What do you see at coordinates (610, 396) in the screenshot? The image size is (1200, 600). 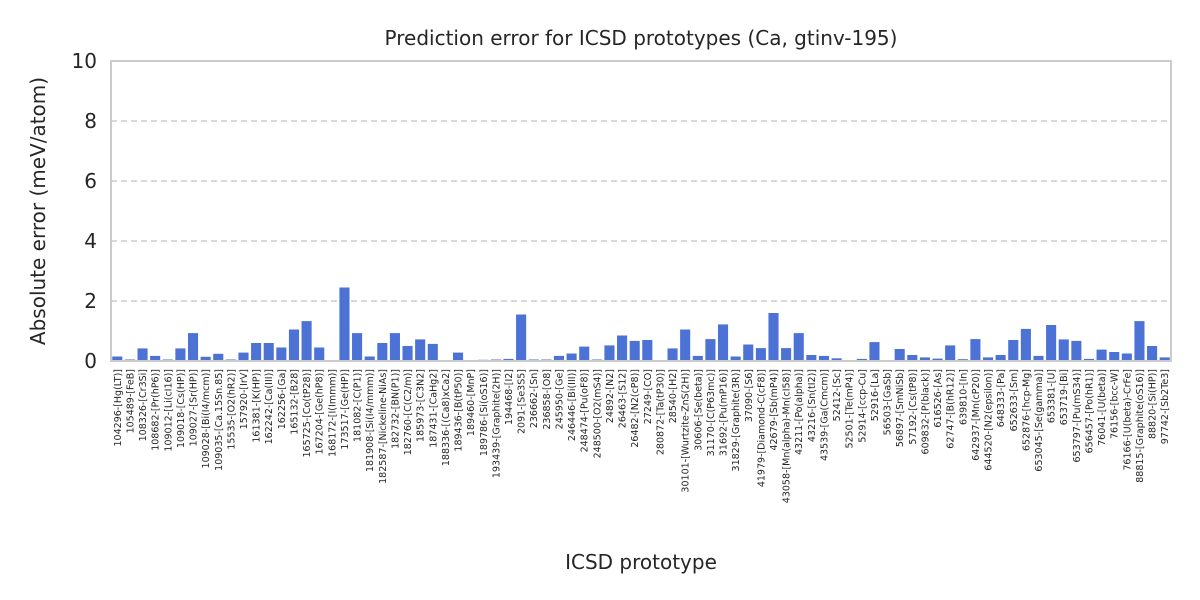 I see `x-tick-label: 24892-[N2]` at bounding box center [610, 396].